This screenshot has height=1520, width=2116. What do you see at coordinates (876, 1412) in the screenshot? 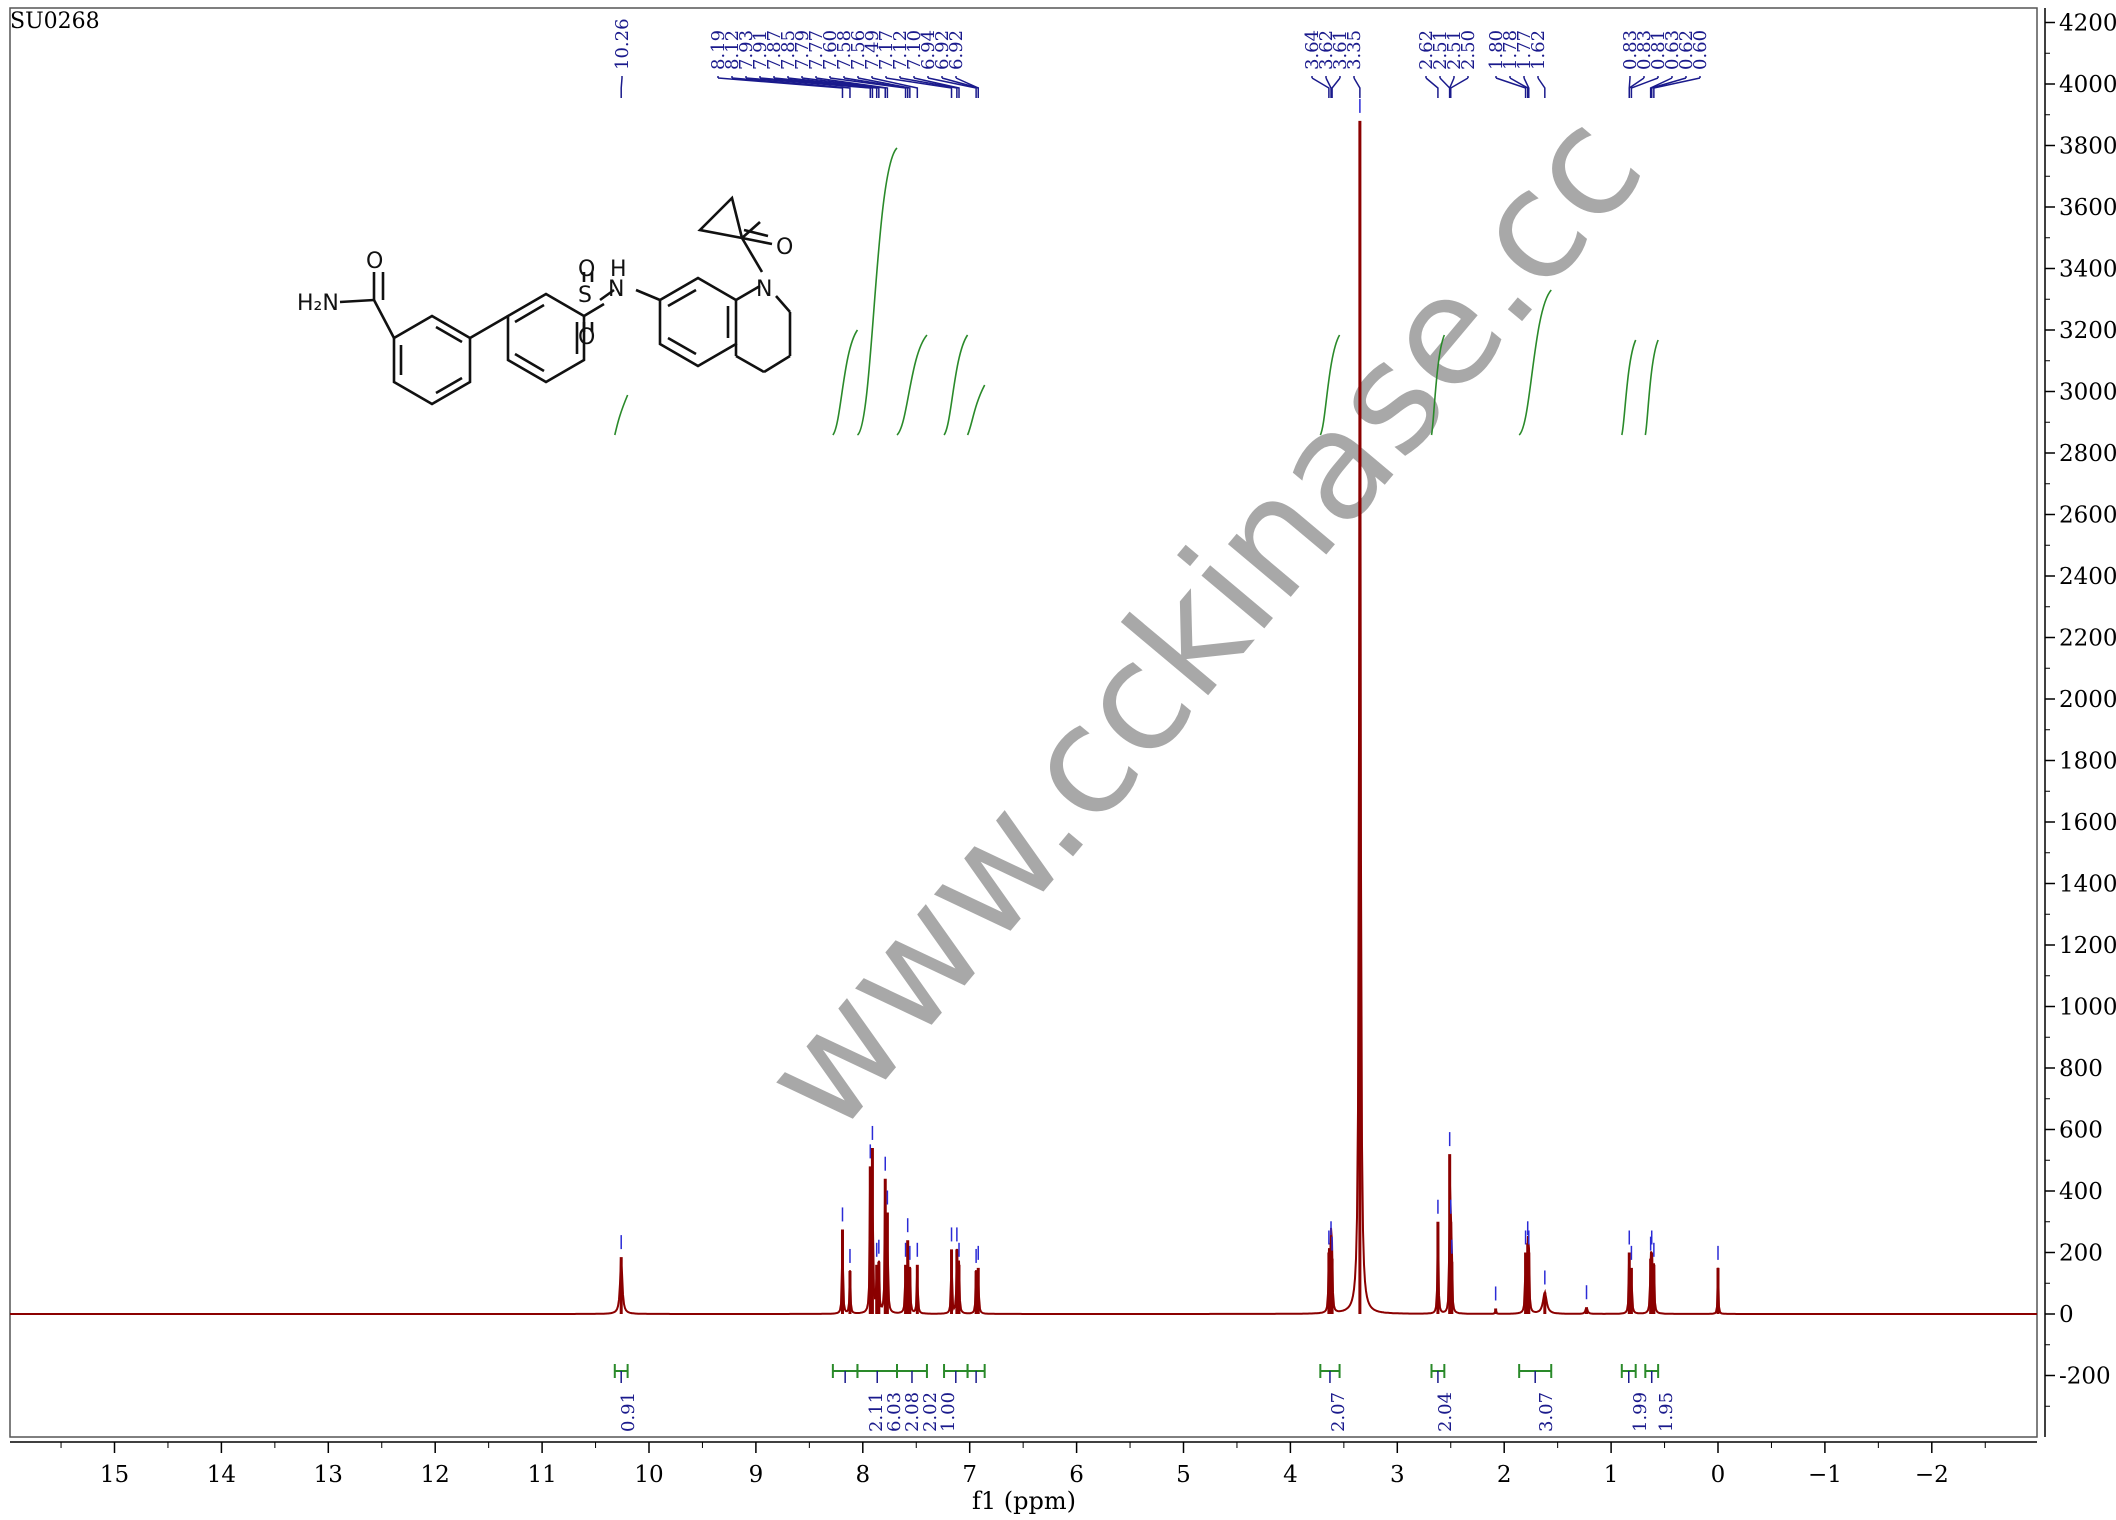
I see `integral-value: 2.11` at bounding box center [876, 1412].